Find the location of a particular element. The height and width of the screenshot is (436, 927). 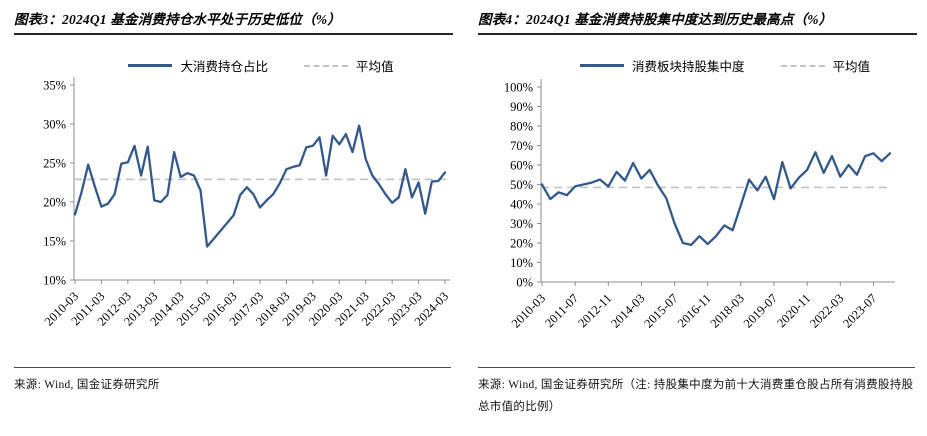

y-tick-label: 100% is located at coordinates (518, 88).